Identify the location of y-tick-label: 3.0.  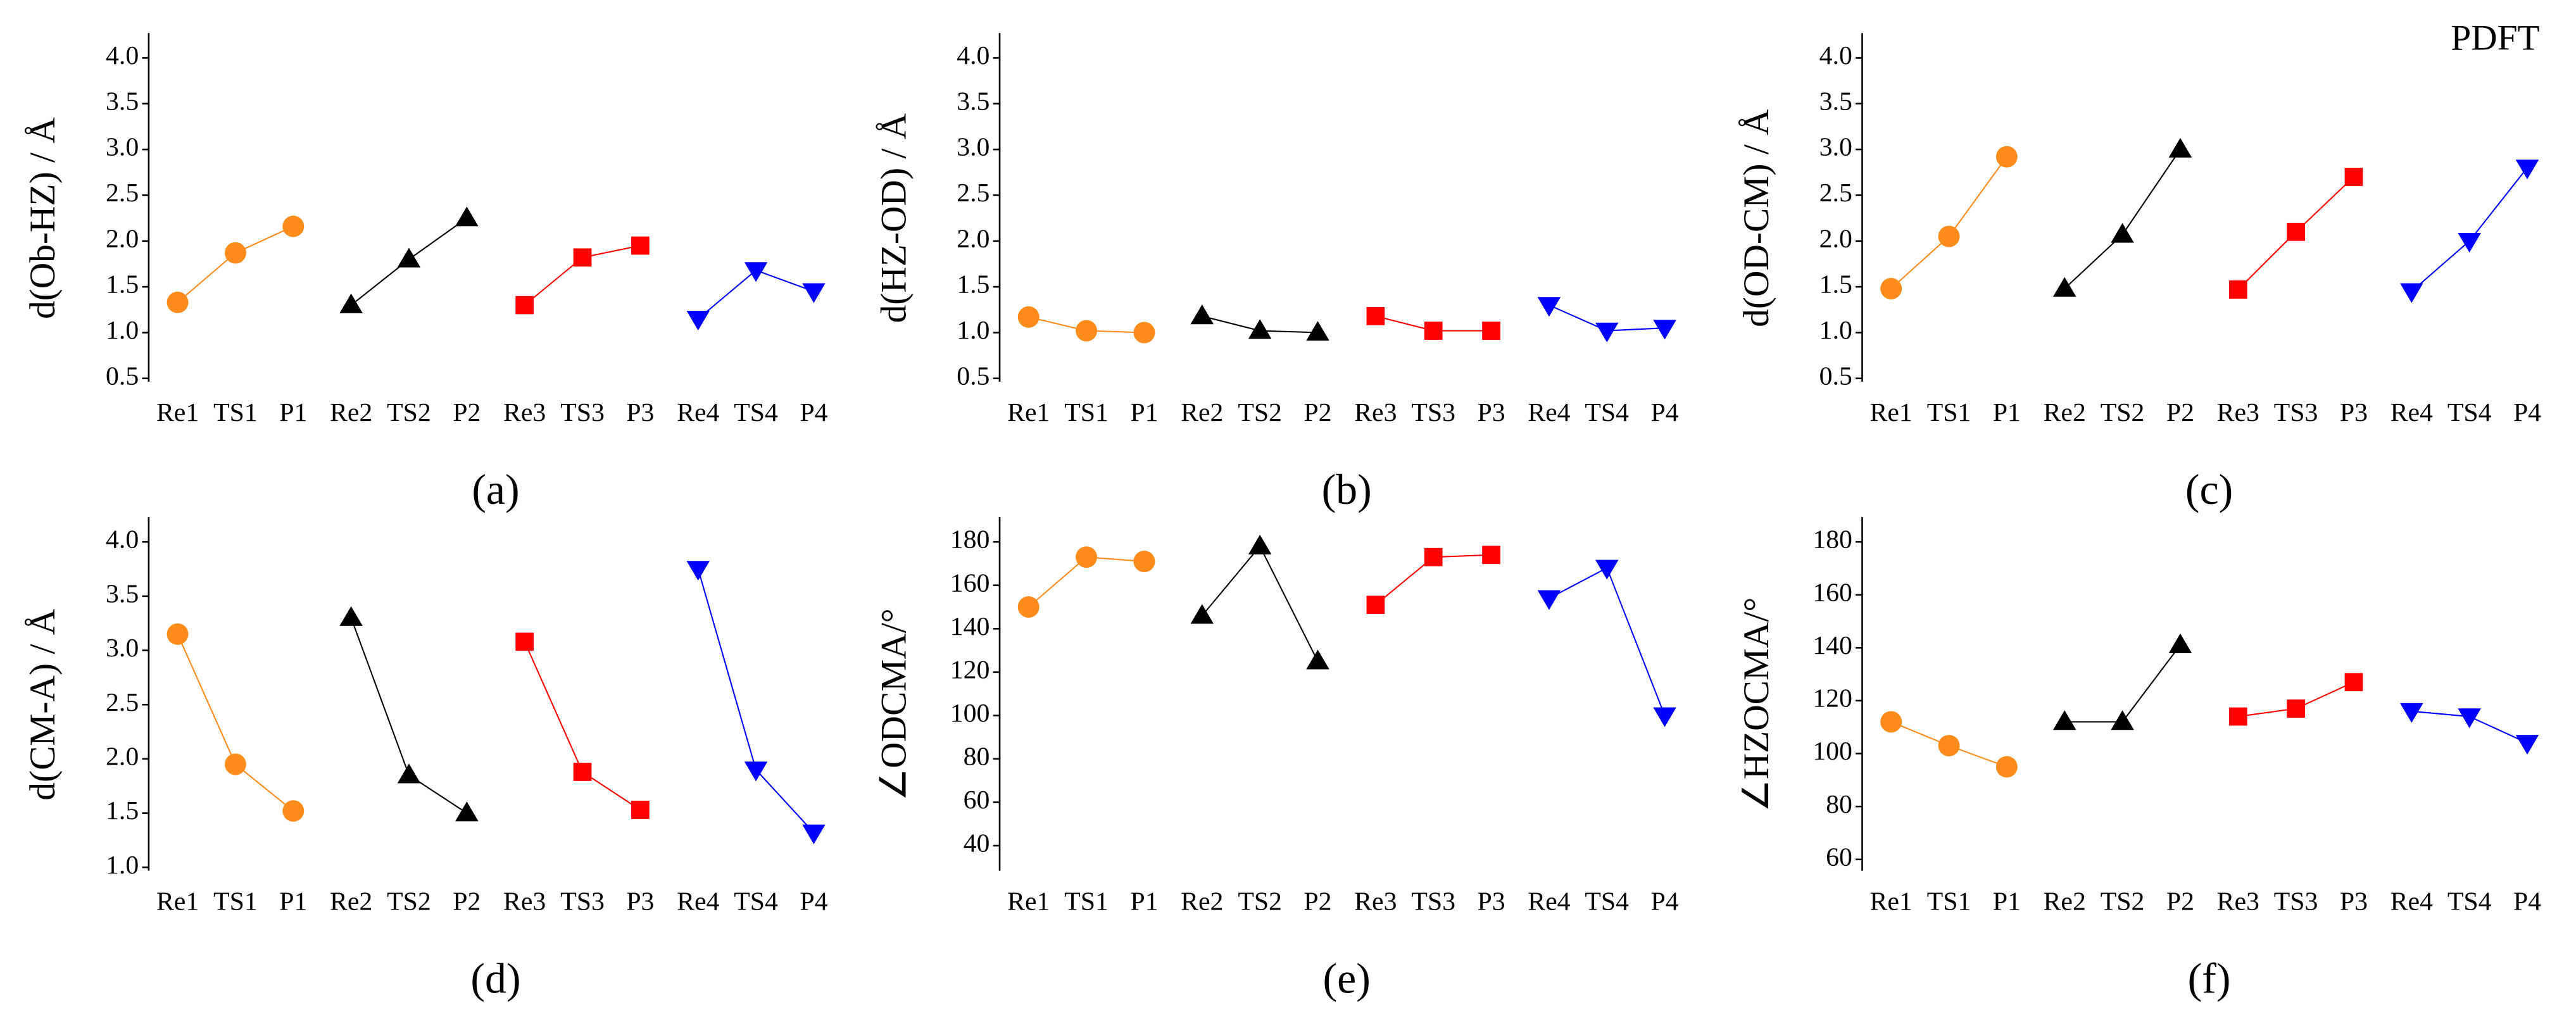
(1835, 147).